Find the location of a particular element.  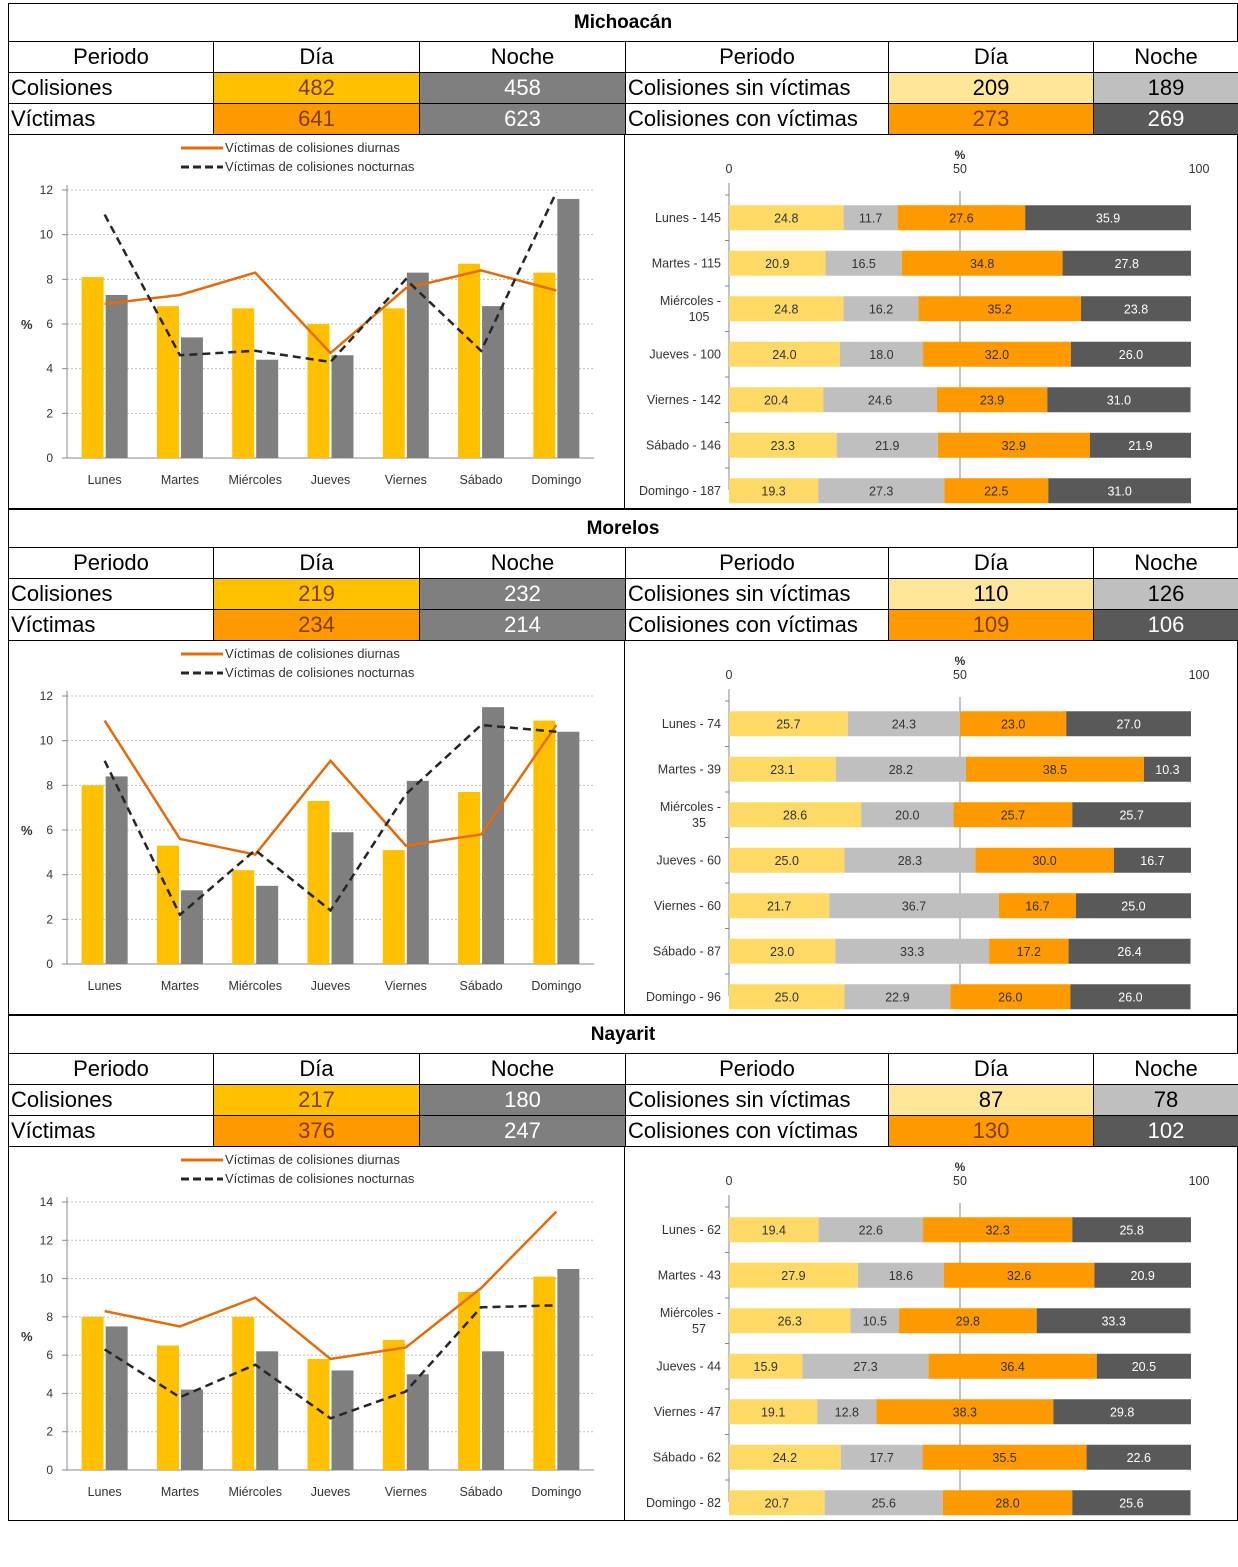

segment-value-label: 33.3 is located at coordinates (912, 952).